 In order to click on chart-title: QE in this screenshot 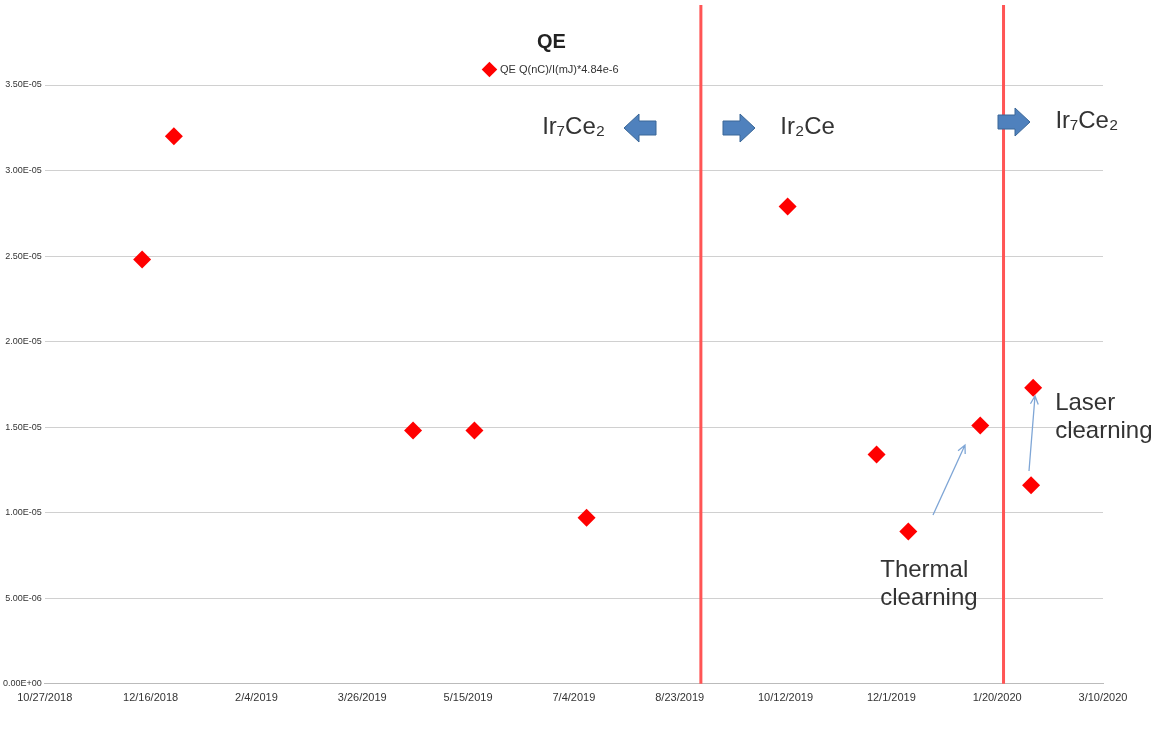, I will do `click(551, 40)`.